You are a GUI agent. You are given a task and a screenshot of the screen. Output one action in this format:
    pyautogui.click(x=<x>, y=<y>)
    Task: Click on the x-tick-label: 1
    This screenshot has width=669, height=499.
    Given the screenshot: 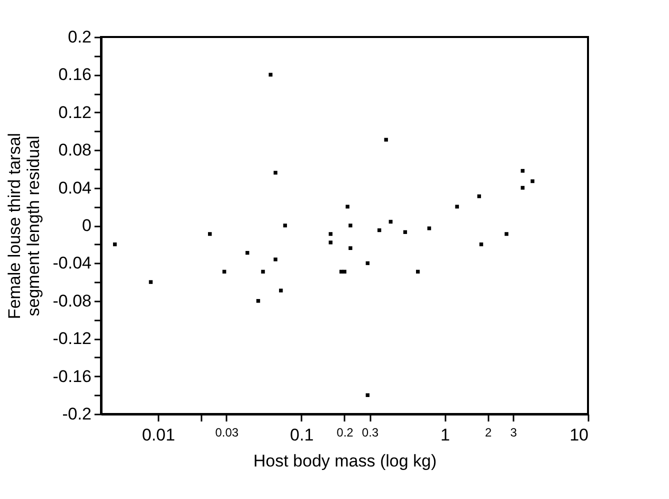 What is the action you would take?
    pyautogui.click(x=445, y=435)
    